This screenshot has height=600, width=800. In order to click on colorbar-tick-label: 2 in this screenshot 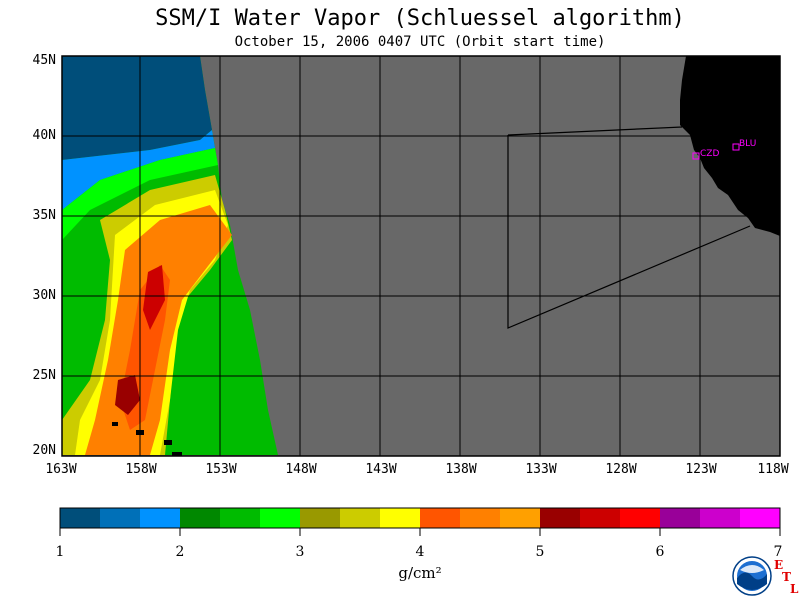, I will do `click(180, 552)`.